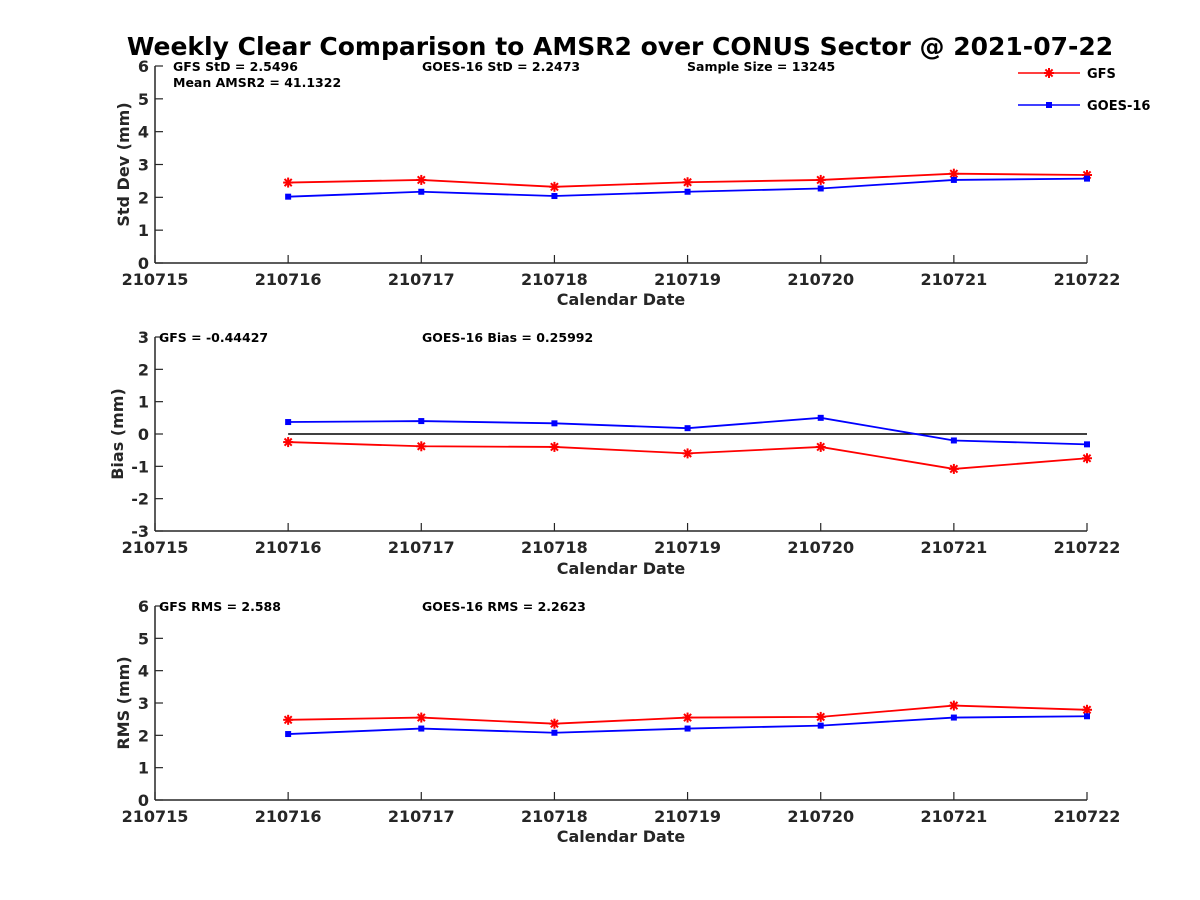  Describe the element at coordinates (140, 499) in the screenshot. I see `y-tick-label: -2` at that location.